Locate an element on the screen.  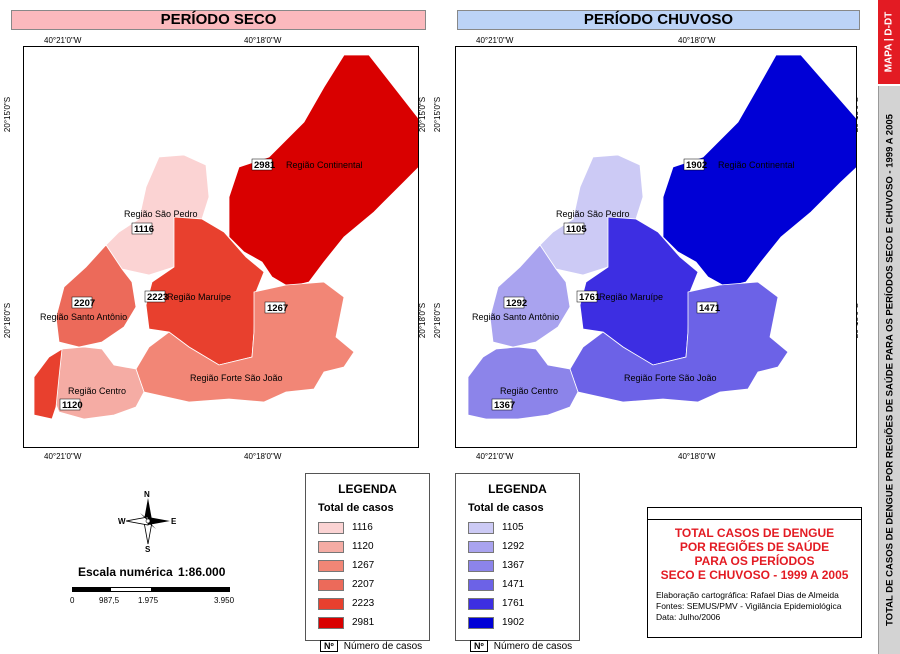
scale-bar is located at coordinates (151, 589).